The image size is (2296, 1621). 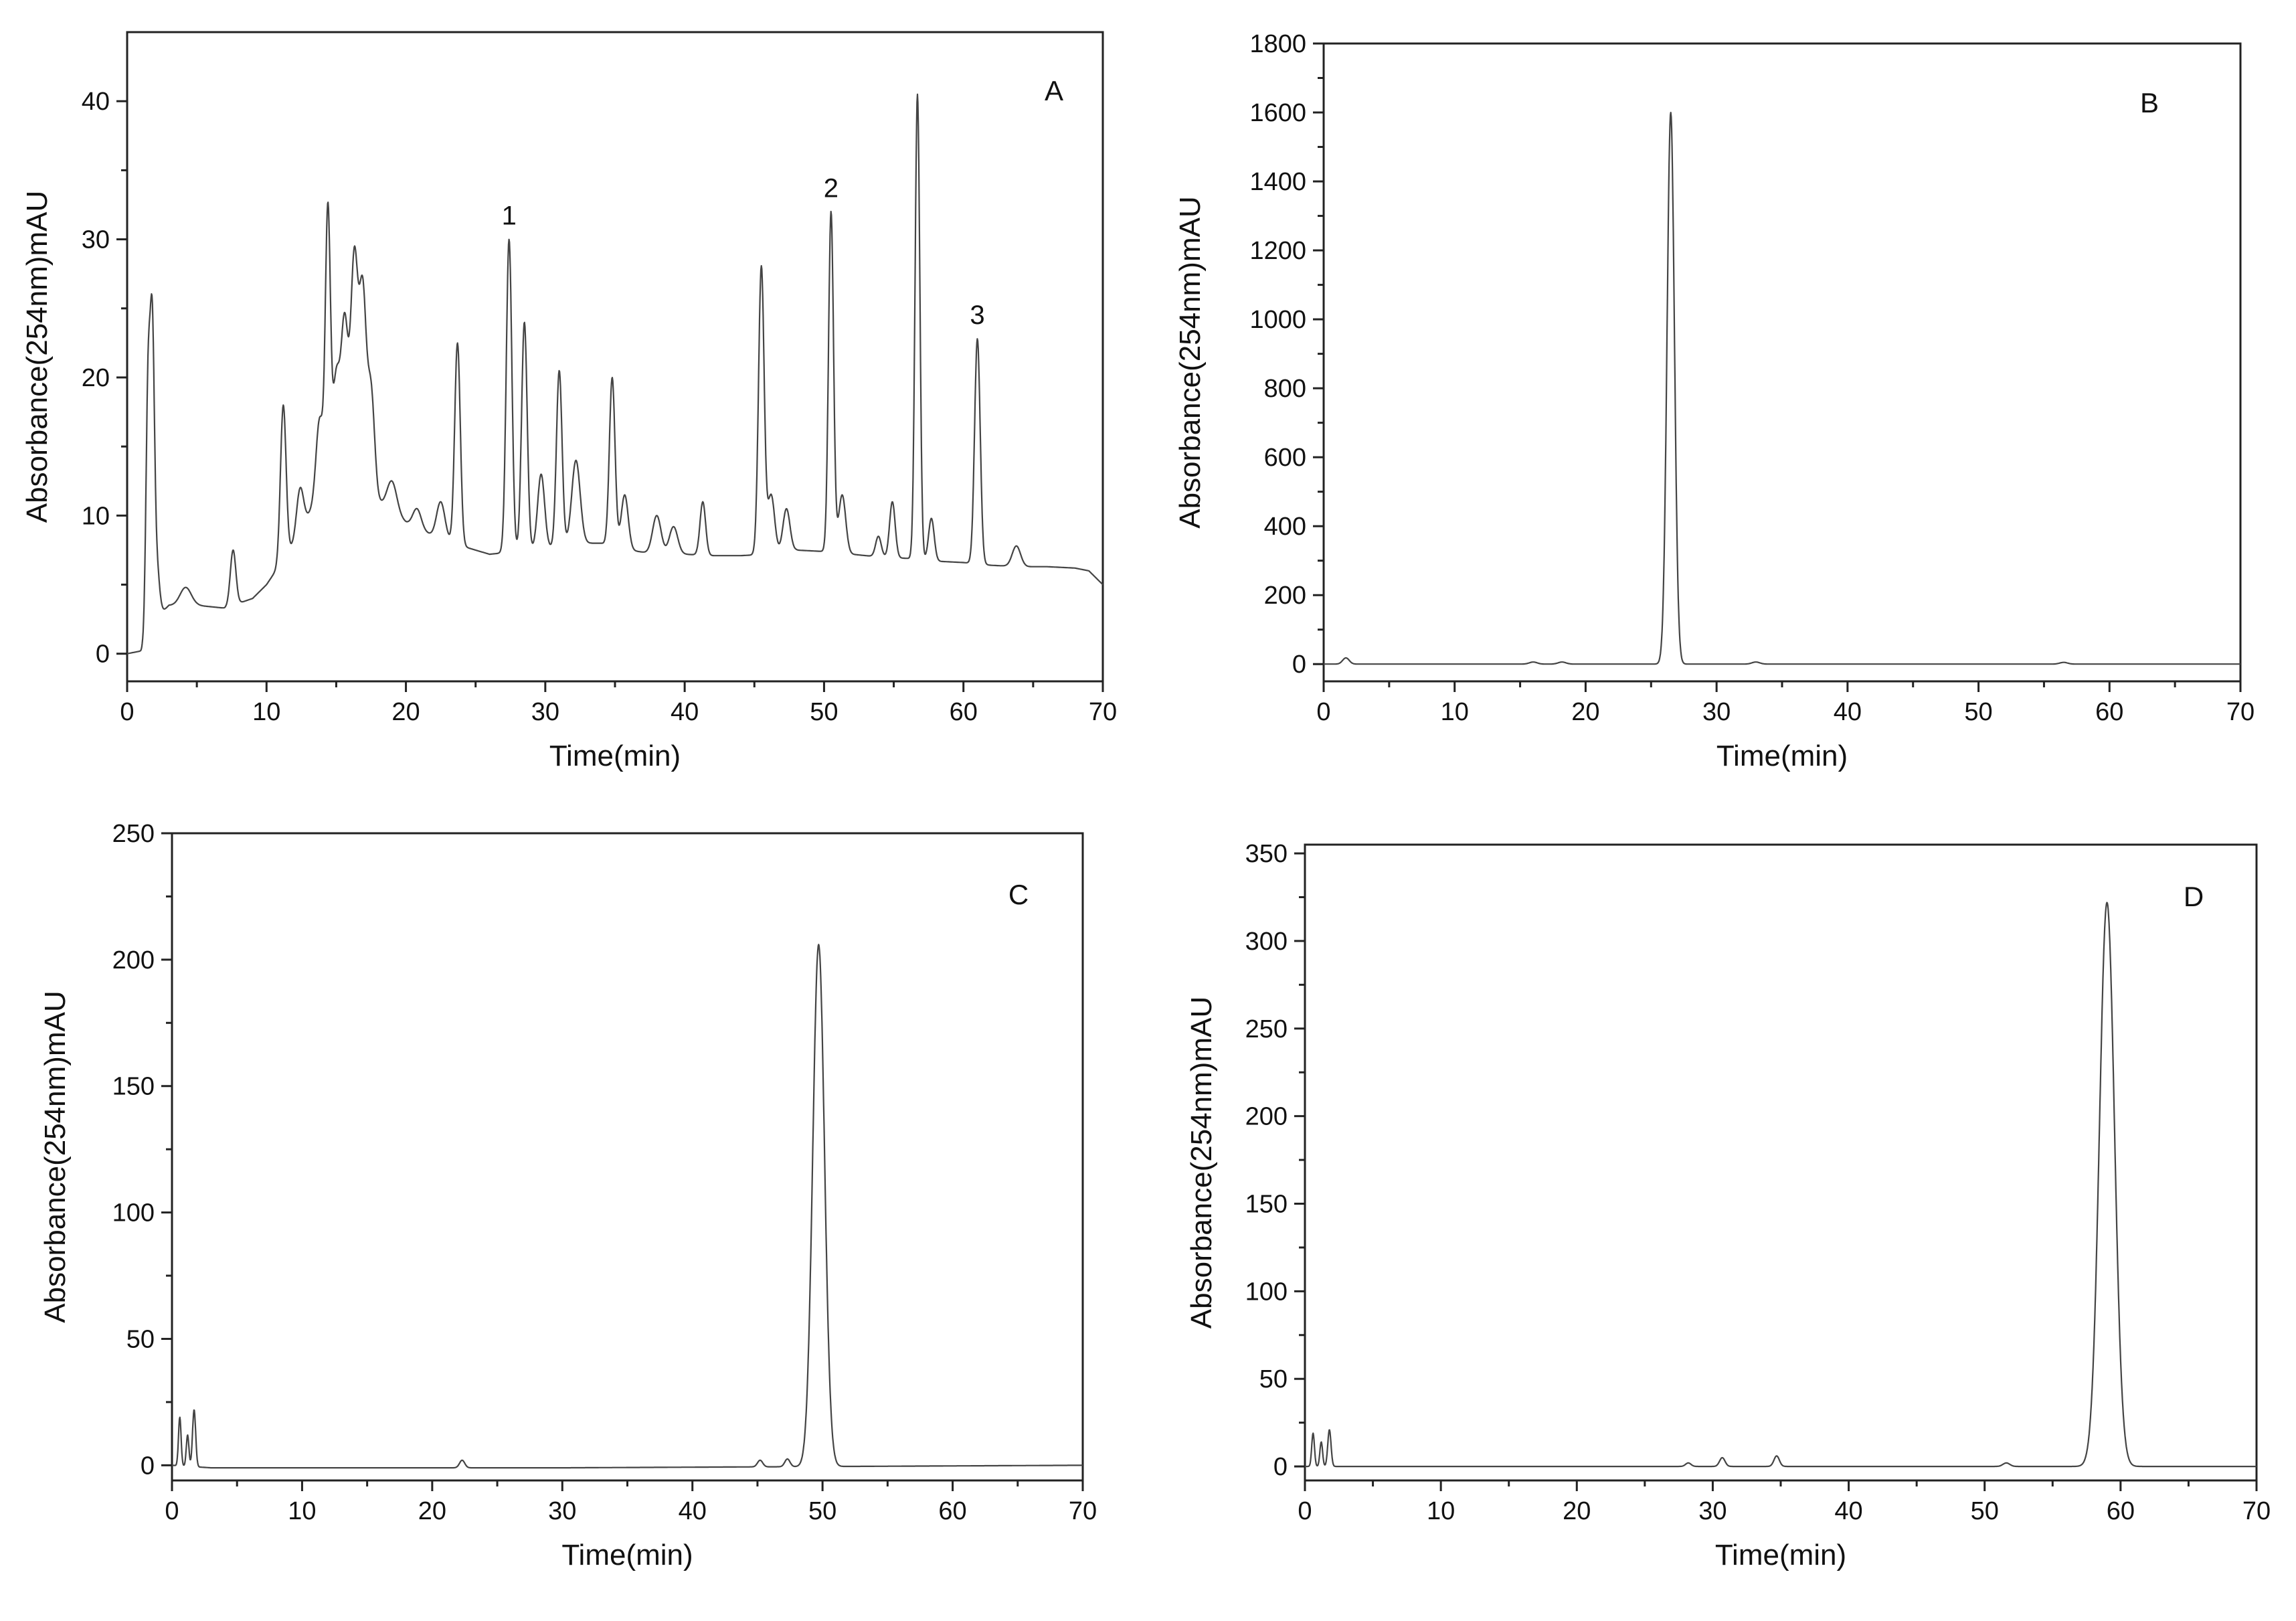 I want to click on chromatogram-trace-c, so click(x=627, y=1206).